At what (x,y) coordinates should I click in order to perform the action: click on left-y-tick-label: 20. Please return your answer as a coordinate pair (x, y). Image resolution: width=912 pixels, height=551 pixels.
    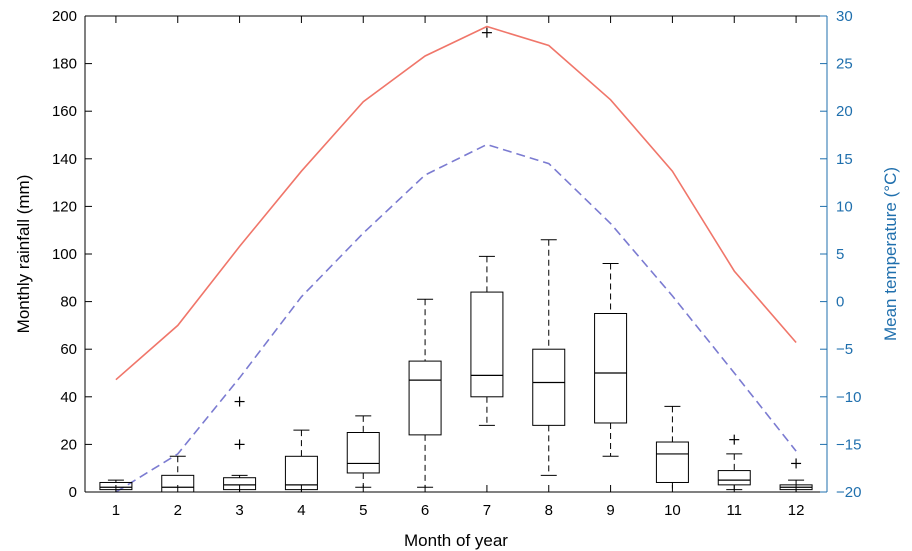
    Looking at the image, I should click on (68, 444).